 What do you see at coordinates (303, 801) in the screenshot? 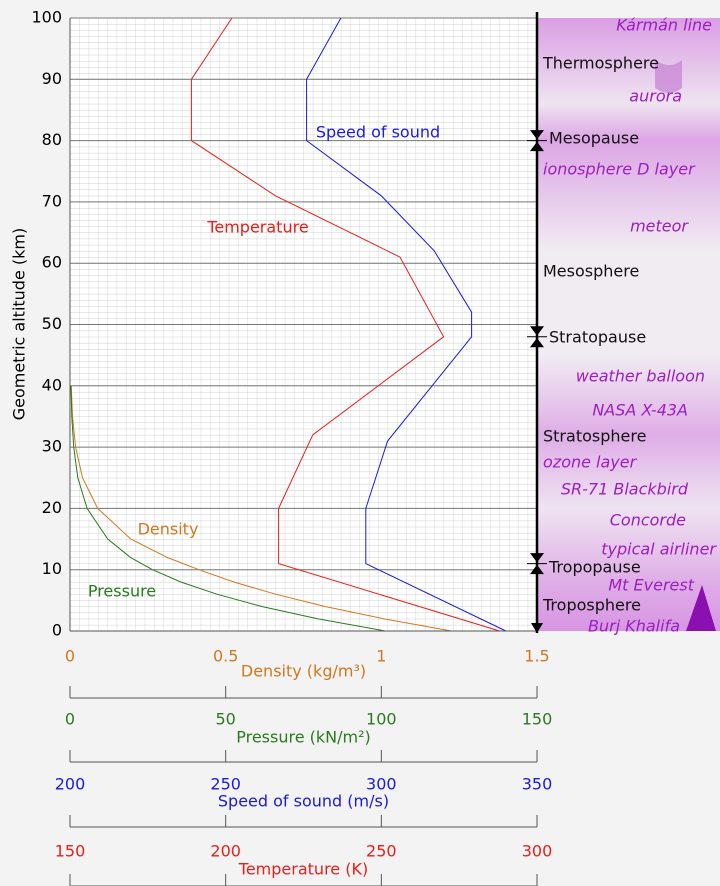
I see `x-axis-title: Speed of sound (m/s)` at bounding box center [303, 801].